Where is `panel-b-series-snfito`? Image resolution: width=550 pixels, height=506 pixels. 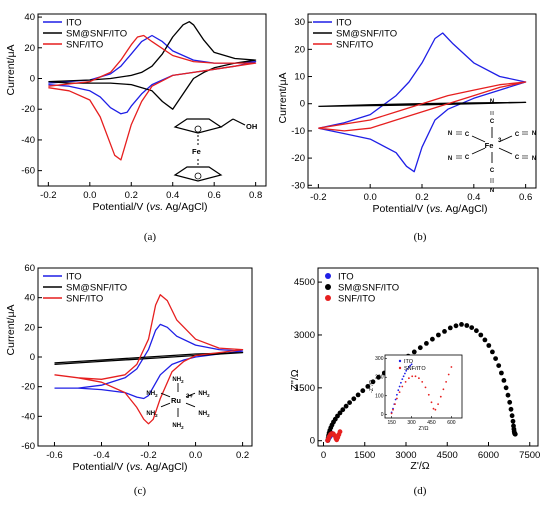 panel-b-series-snfito is located at coordinates (422, 106).